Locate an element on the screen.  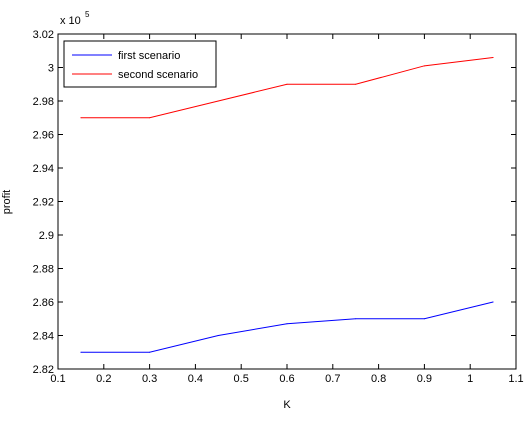
x-axis-label: K is located at coordinates (287, 405).